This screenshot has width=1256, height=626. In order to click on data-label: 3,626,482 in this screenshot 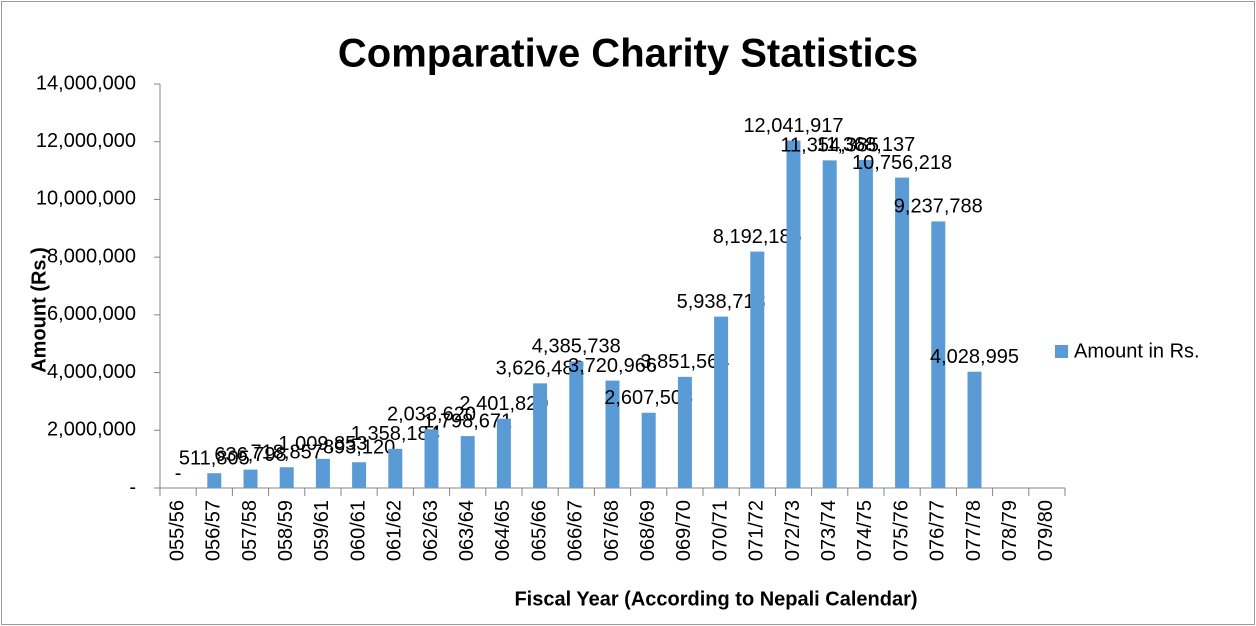, I will do `click(540, 369)`.